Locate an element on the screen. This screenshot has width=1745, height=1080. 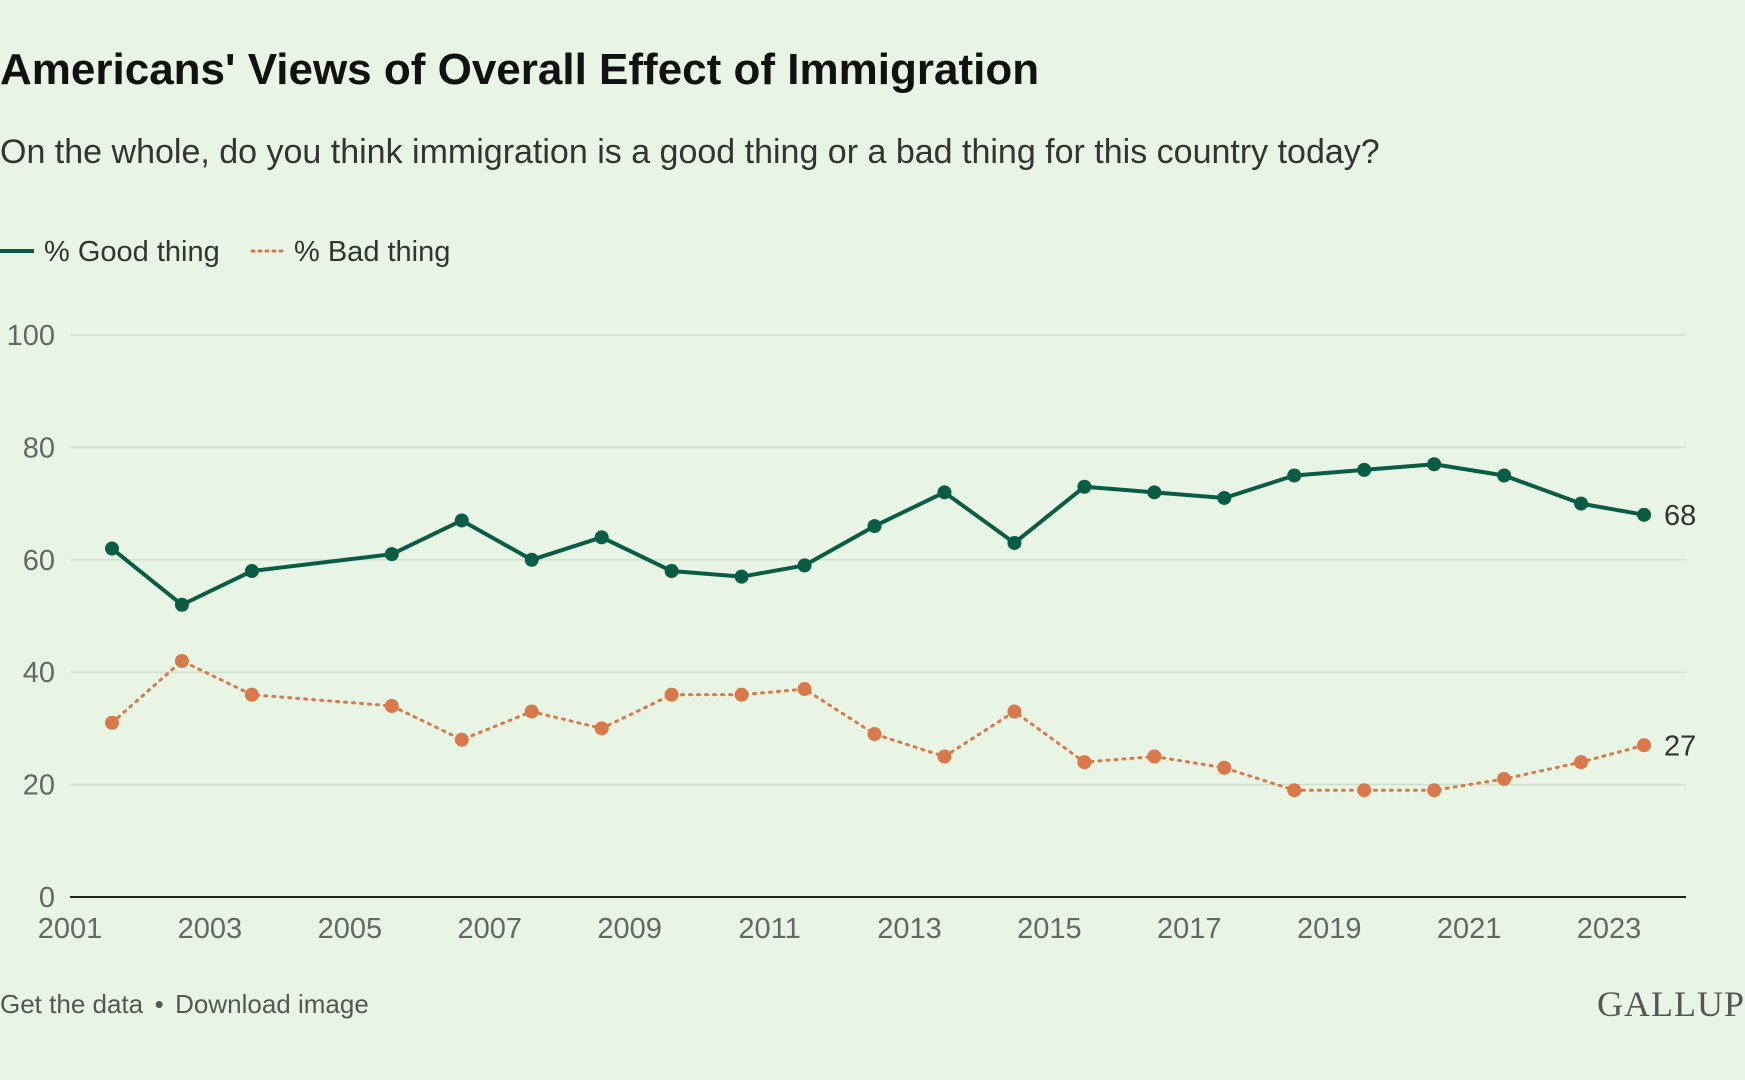
x-tick-label: 2005 is located at coordinates (350, 929).